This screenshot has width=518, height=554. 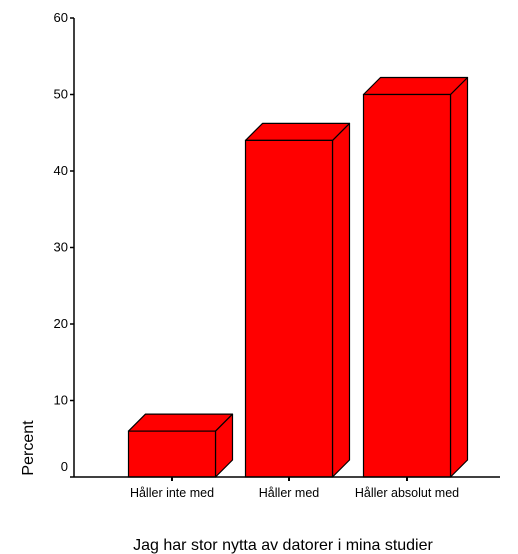 What do you see at coordinates (61, 17) in the screenshot?
I see `y-tick-label: 60` at bounding box center [61, 17].